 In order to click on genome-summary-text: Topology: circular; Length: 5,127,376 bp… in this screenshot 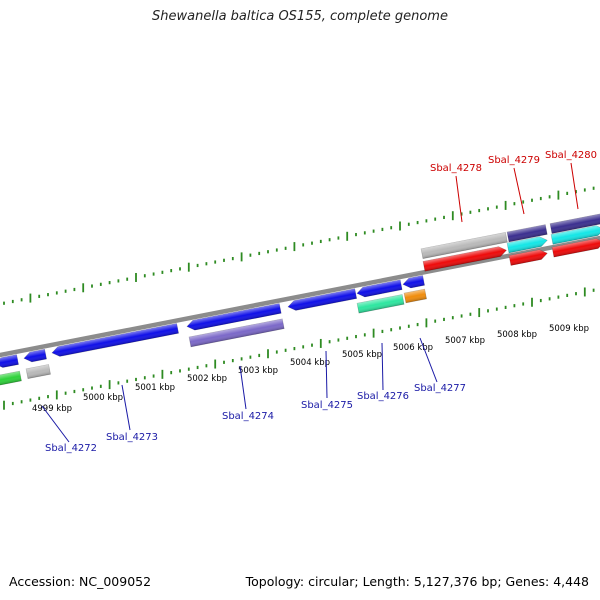, I will do `click(417, 581)`.